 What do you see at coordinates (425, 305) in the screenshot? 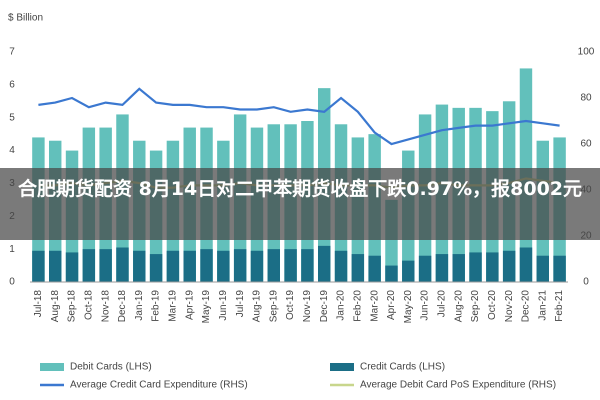
I see `x-tick-label: Jun-20` at bounding box center [425, 305].